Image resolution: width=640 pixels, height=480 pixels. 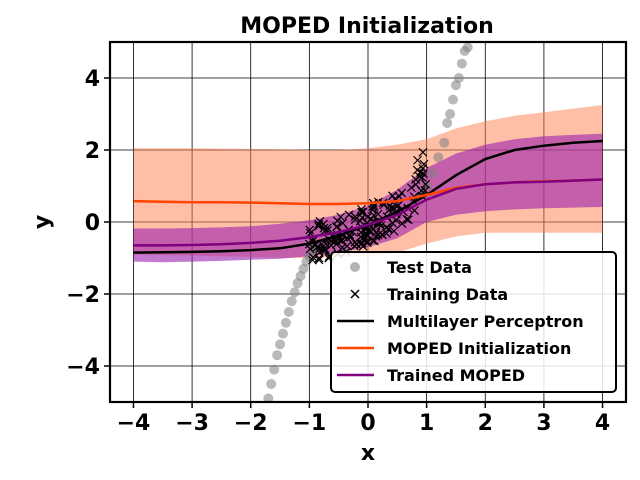 I want to click on x-tick-label: 2, so click(x=485, y=423).